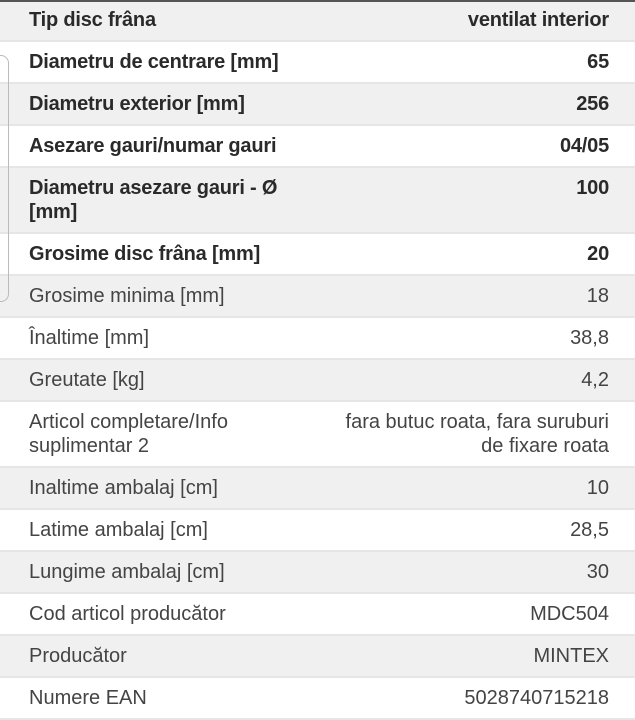 This screenshot has width=635, height=720. What do you see at coordinates (589, 530) in the screenshot?
I see `spec-value: 28,5` at bounding box center [589, 530].